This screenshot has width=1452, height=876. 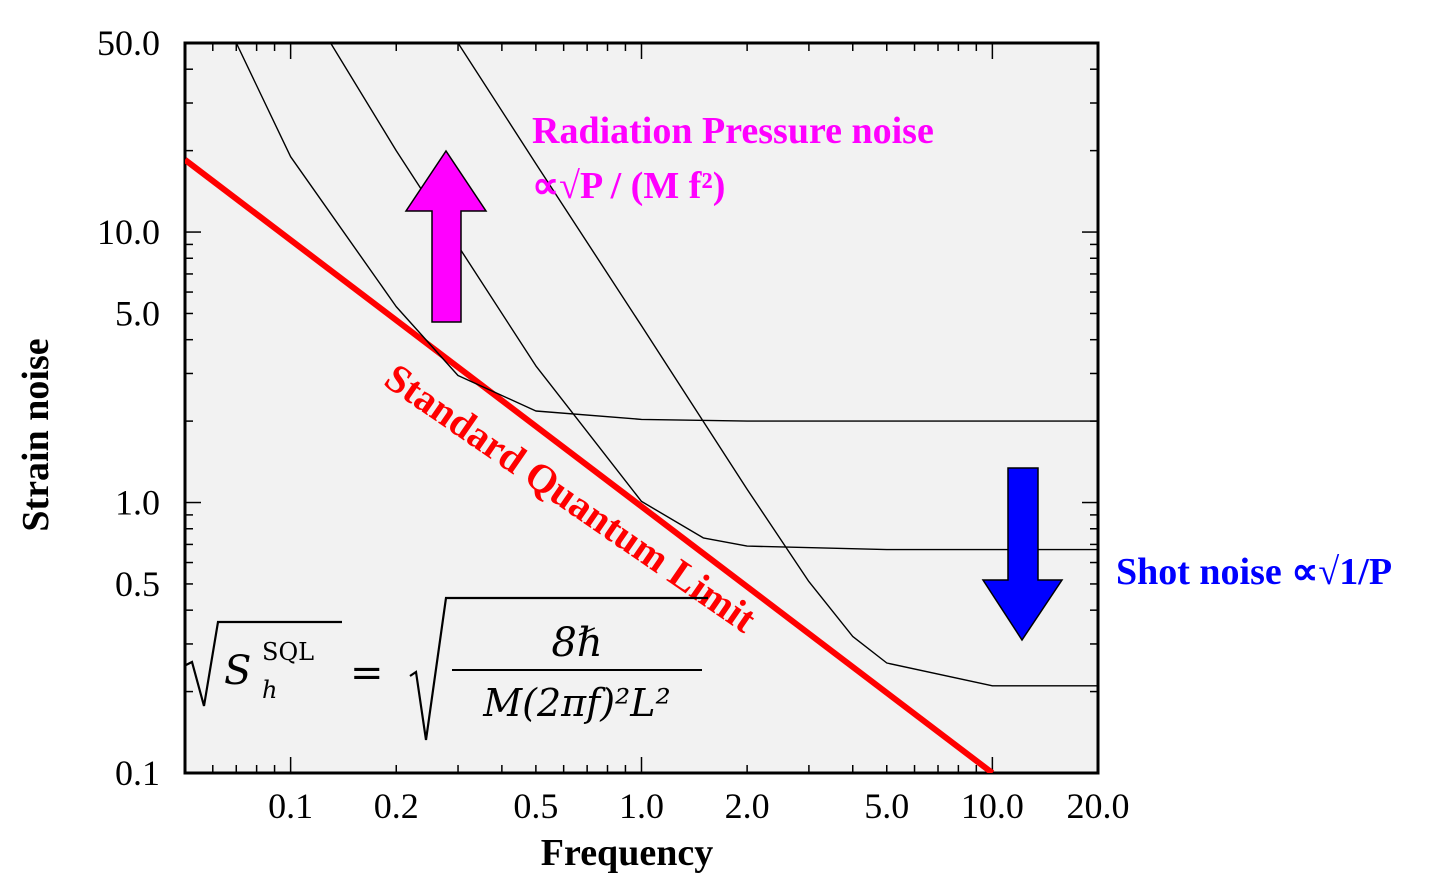 I want to click on x-tick-label: 0.5, so click(x=535, y=806).